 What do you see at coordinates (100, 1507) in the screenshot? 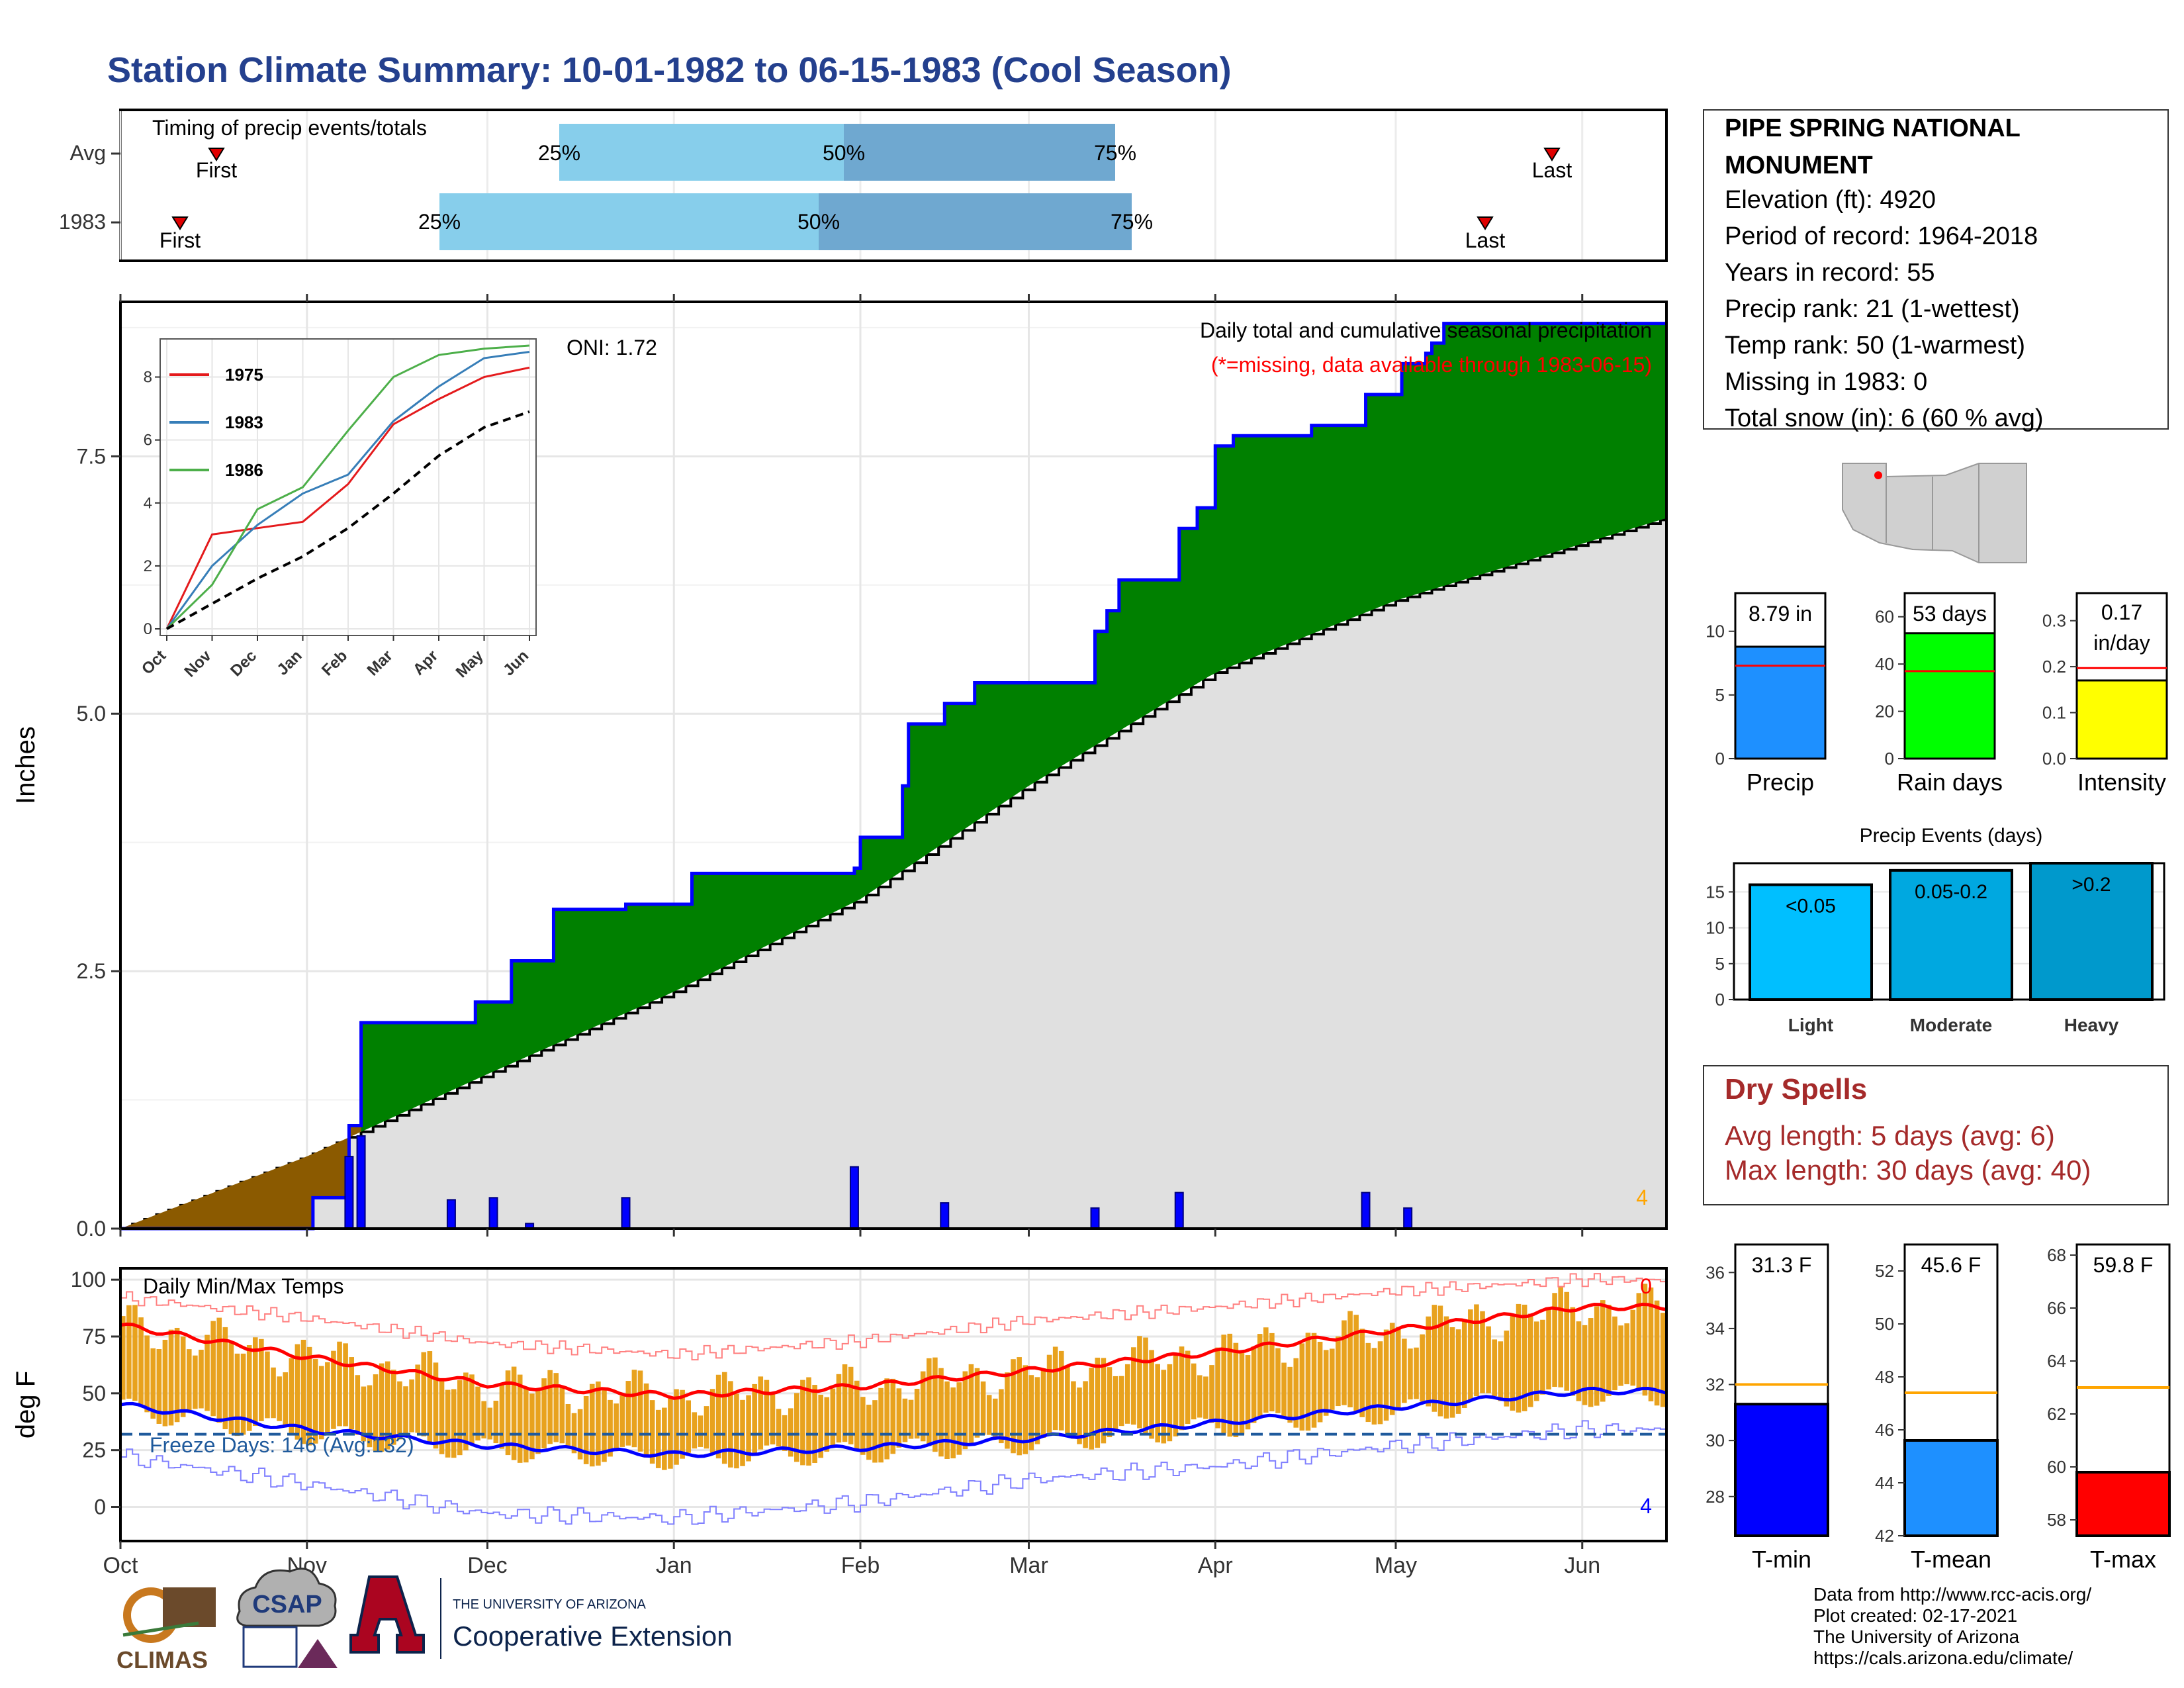
I see `temp-y-tick-label: 0` at bounding box center [100, 1507].